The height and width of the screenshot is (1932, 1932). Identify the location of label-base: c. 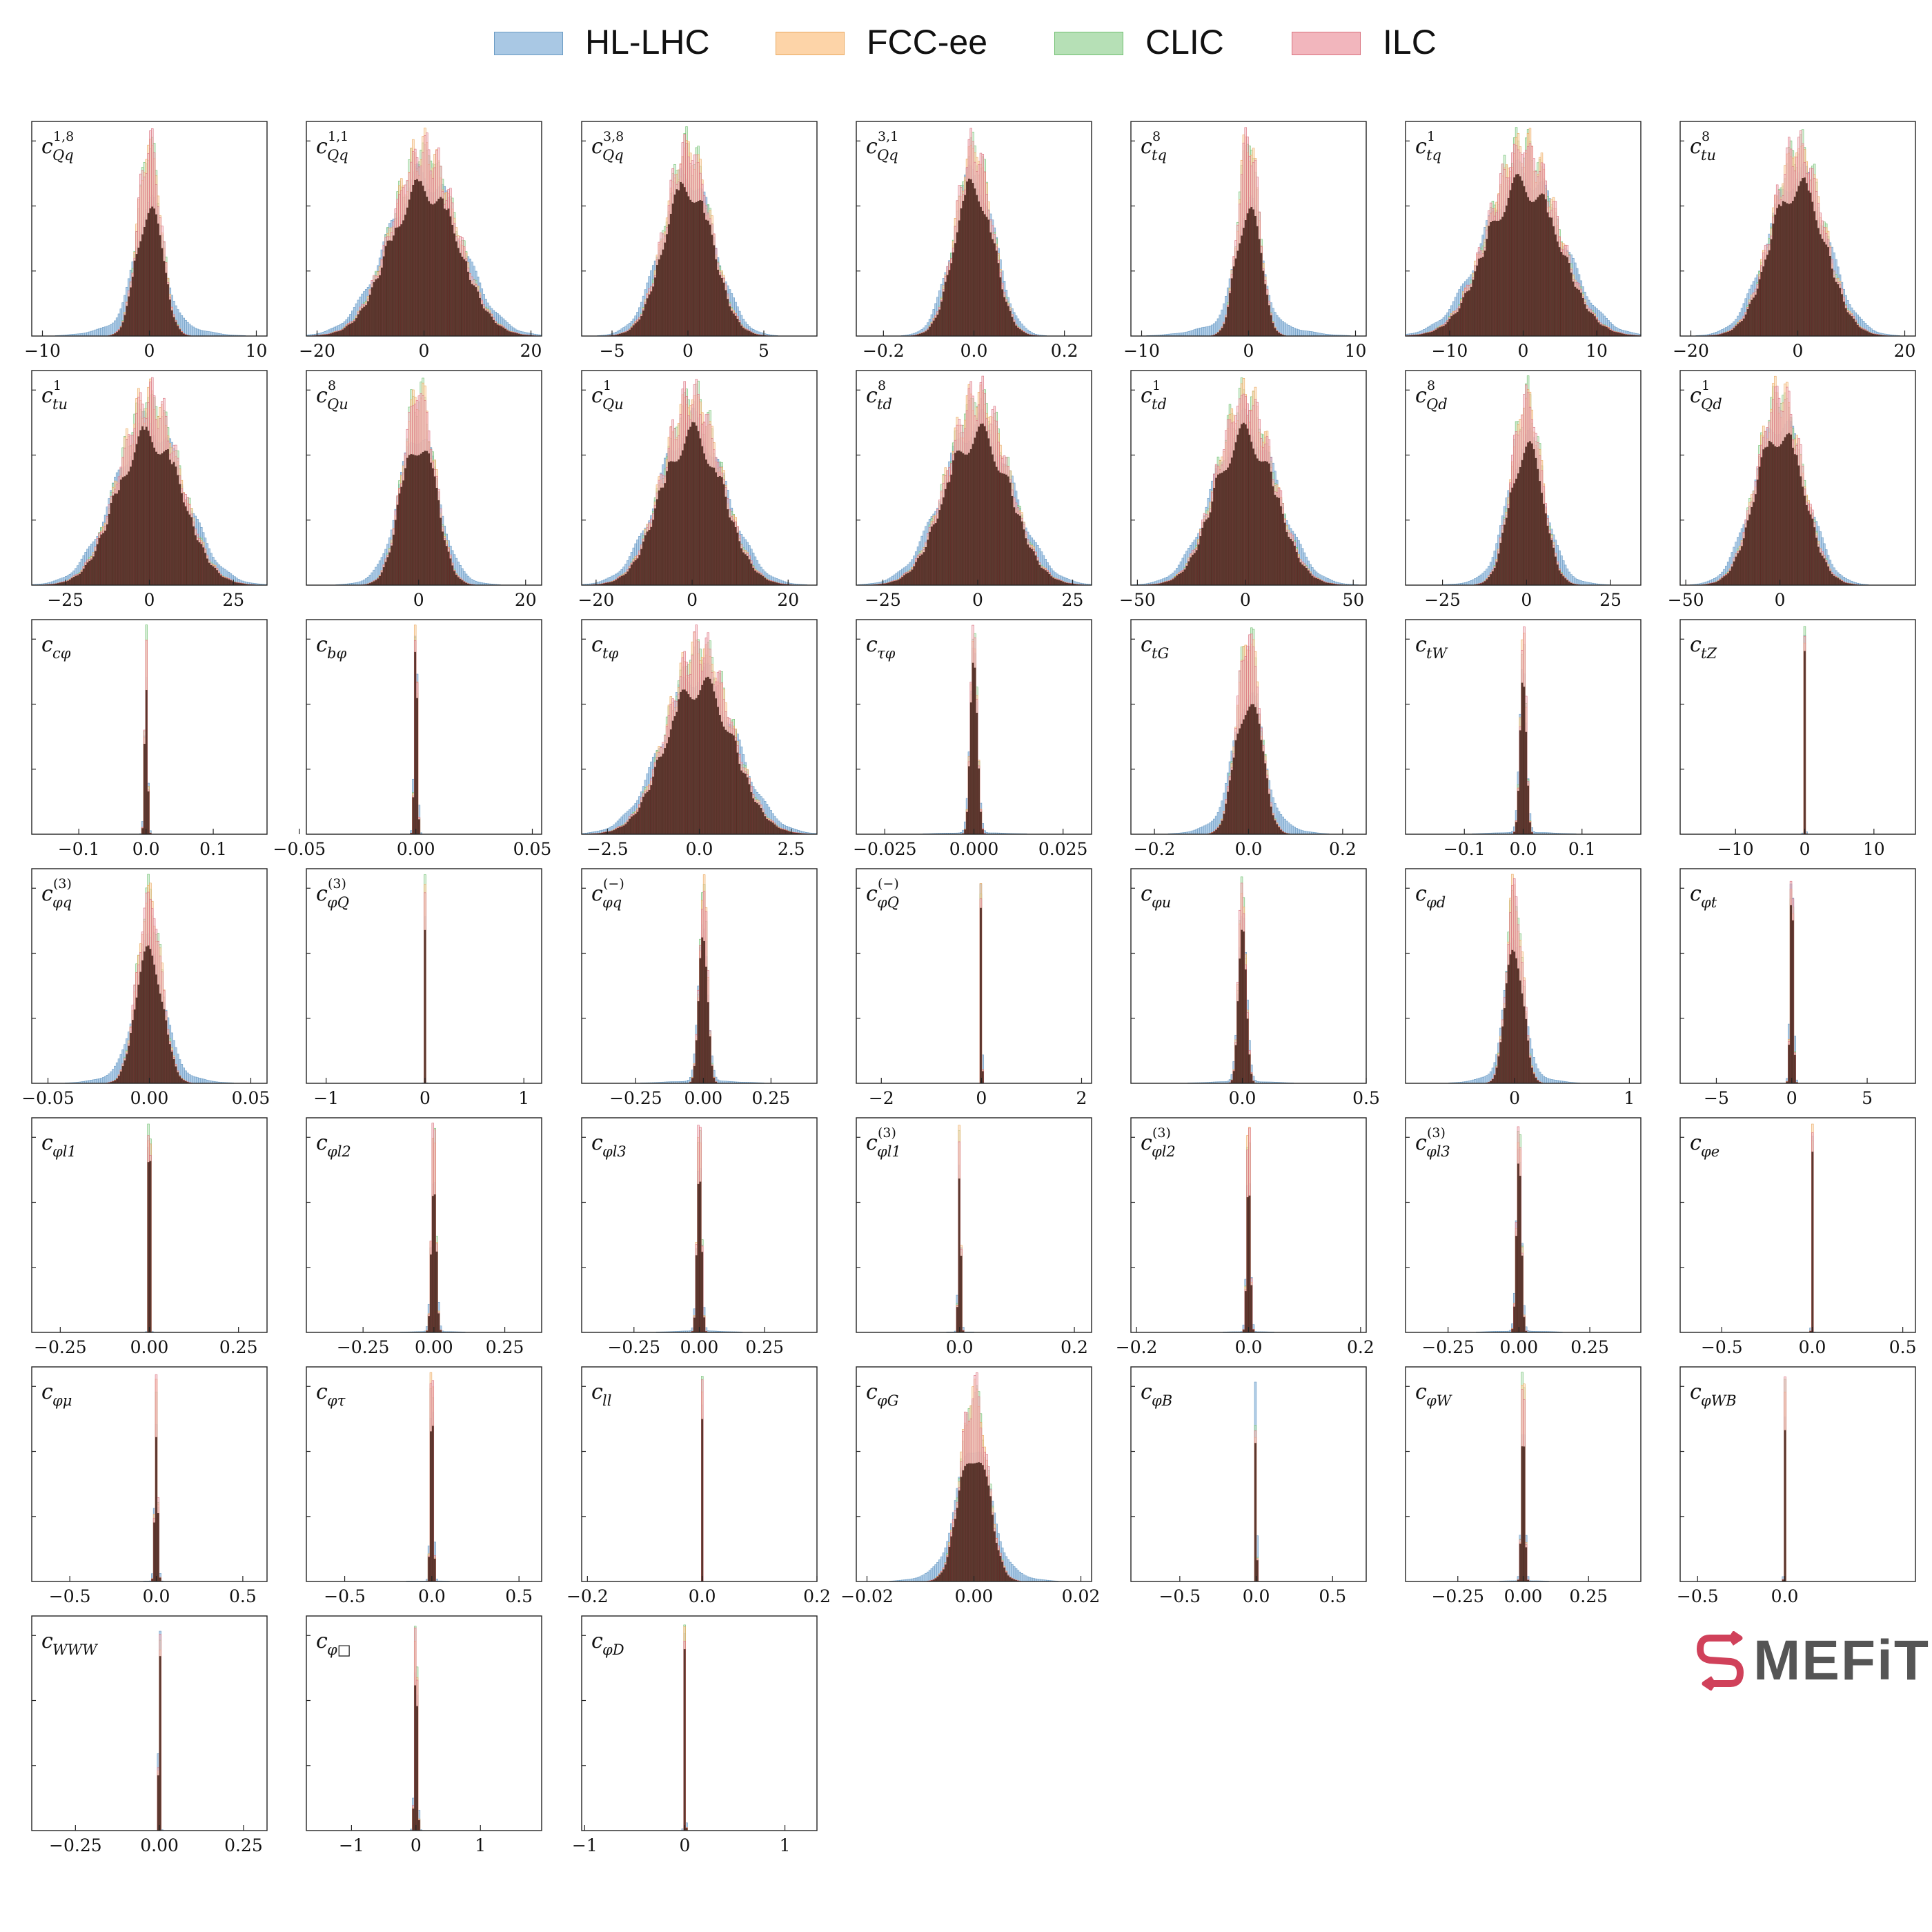
(872, 147).